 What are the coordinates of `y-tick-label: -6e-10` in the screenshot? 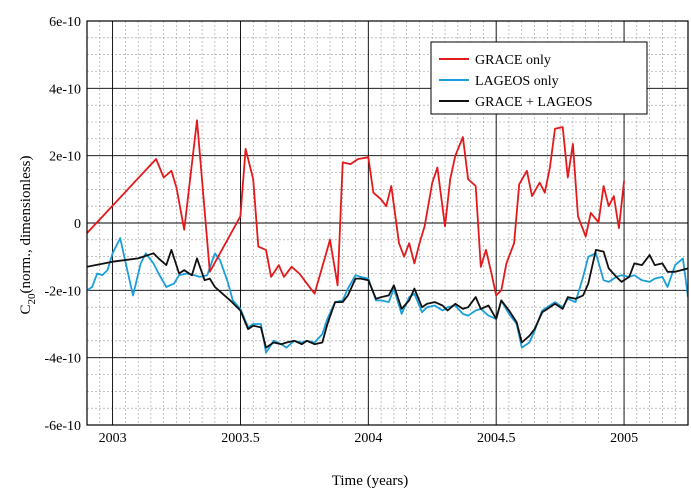 It's located at (62, 426).